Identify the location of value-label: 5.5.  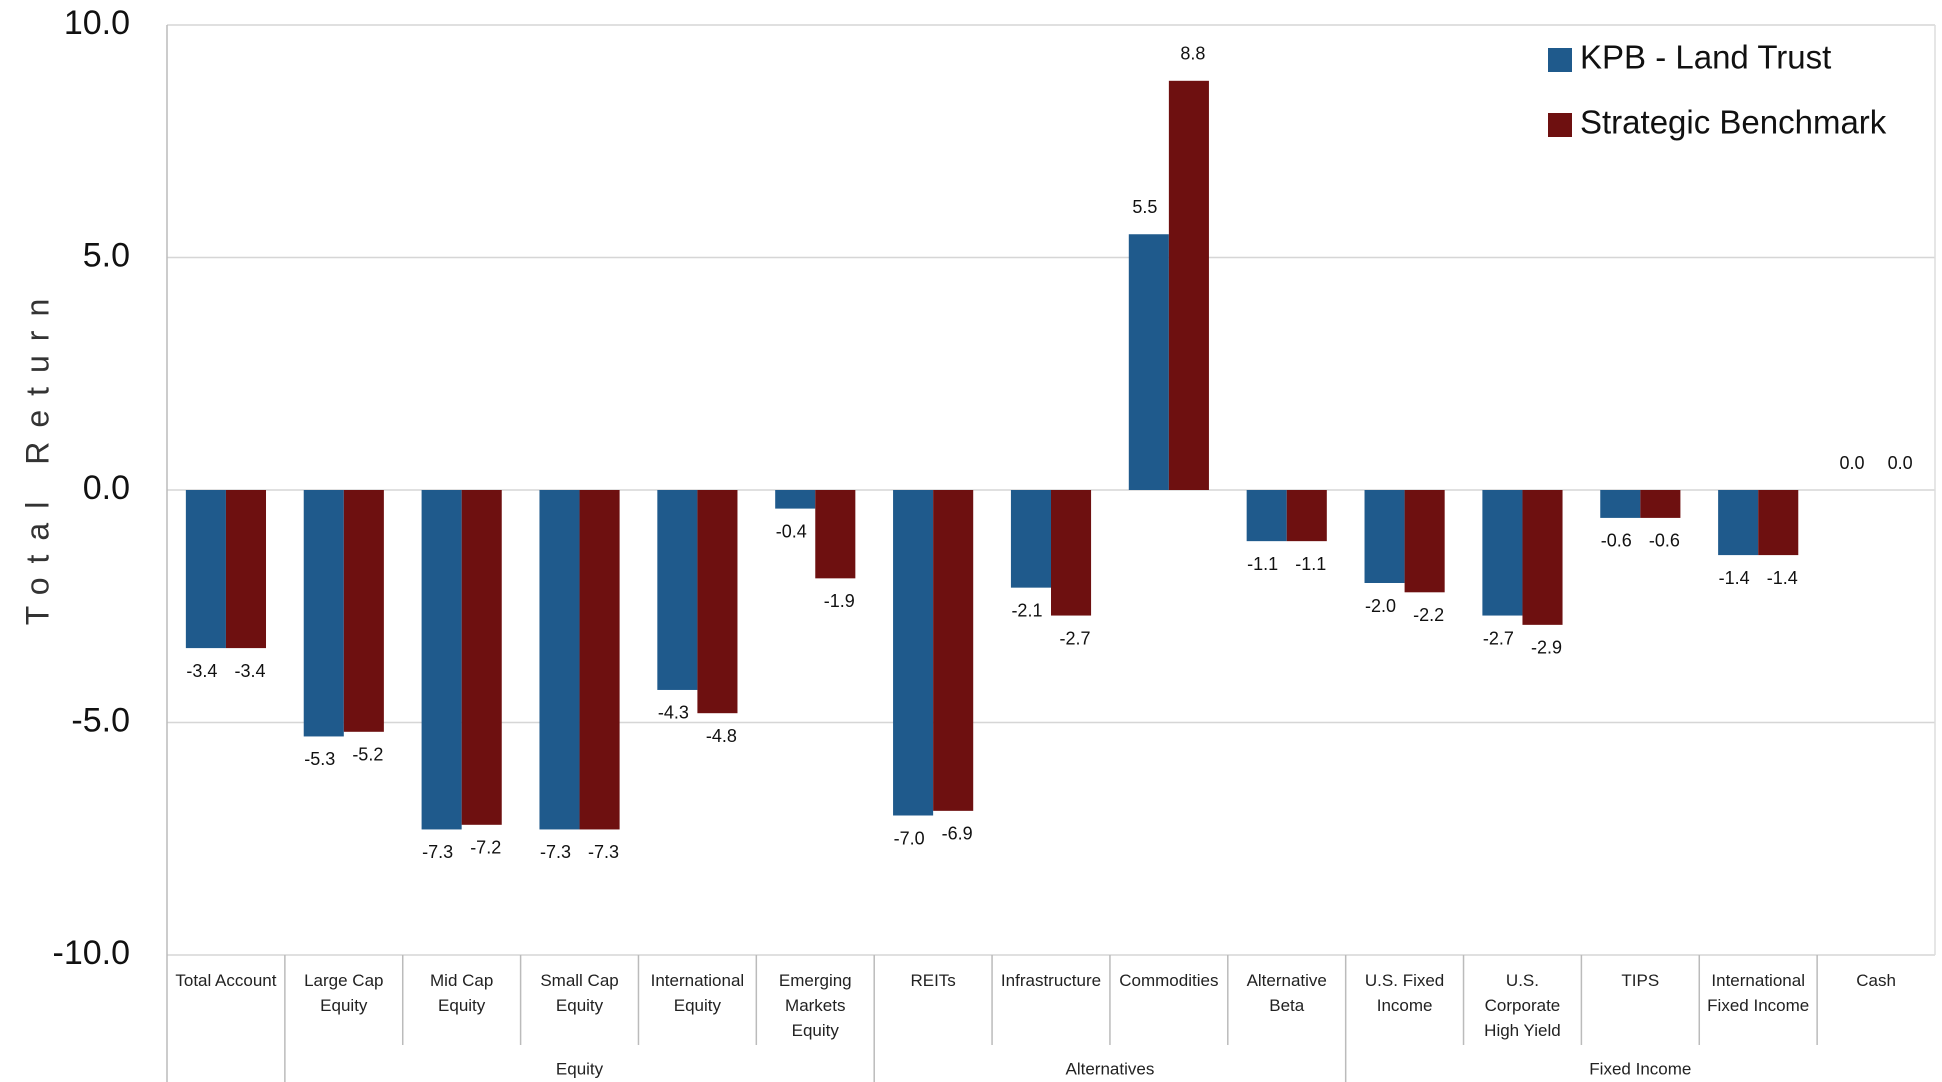
(1144, 207).